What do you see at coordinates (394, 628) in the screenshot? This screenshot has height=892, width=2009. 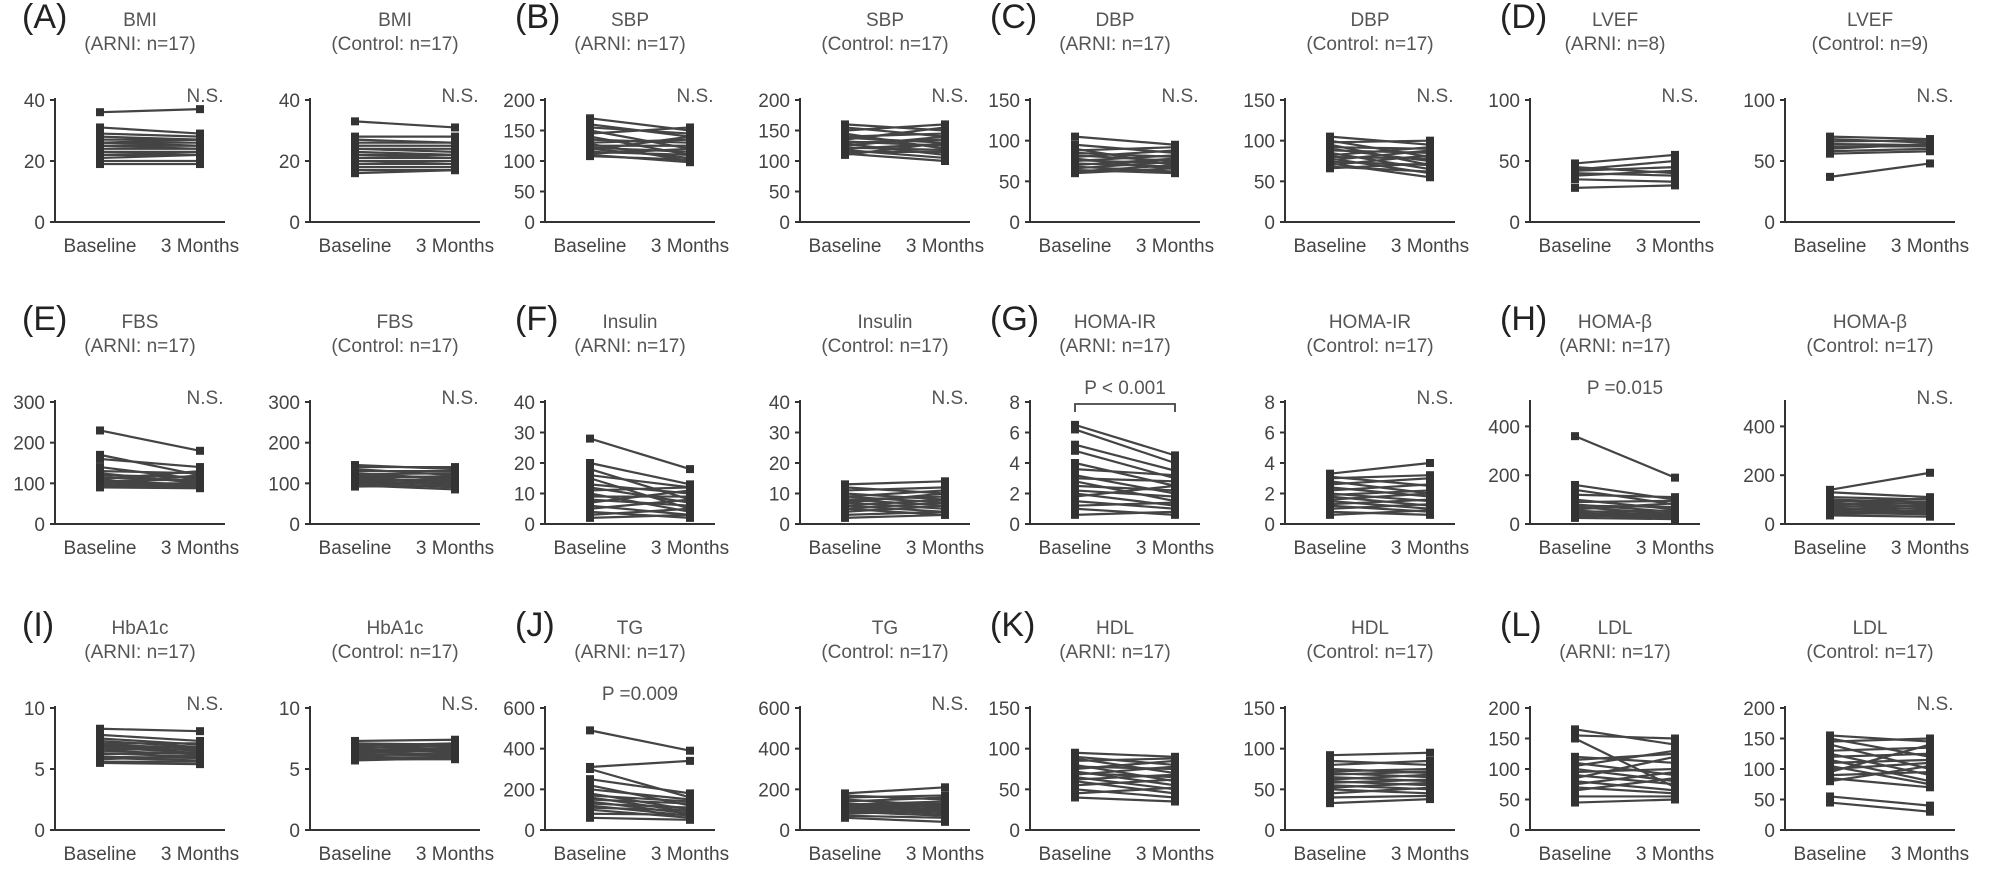 I see `chart-title: HbA1c` at bounding box center [394, 628].